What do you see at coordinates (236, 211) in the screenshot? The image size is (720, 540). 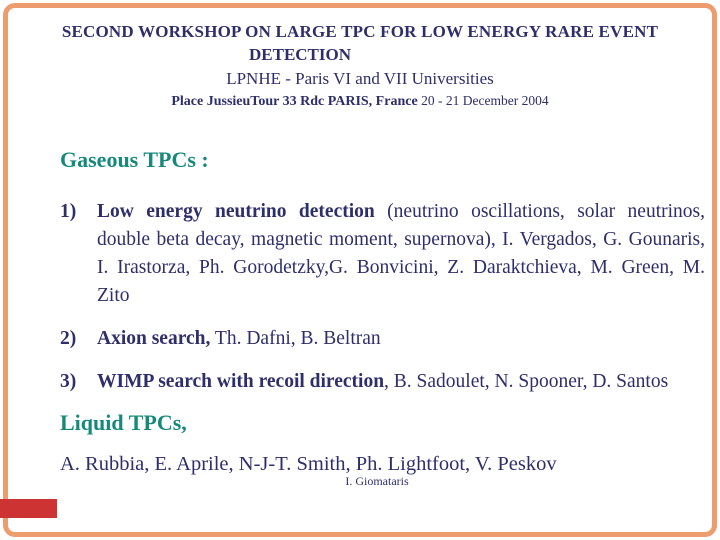 I see `list-item-topic: Low energy neutrino detection` at bounding box center [236, 211].